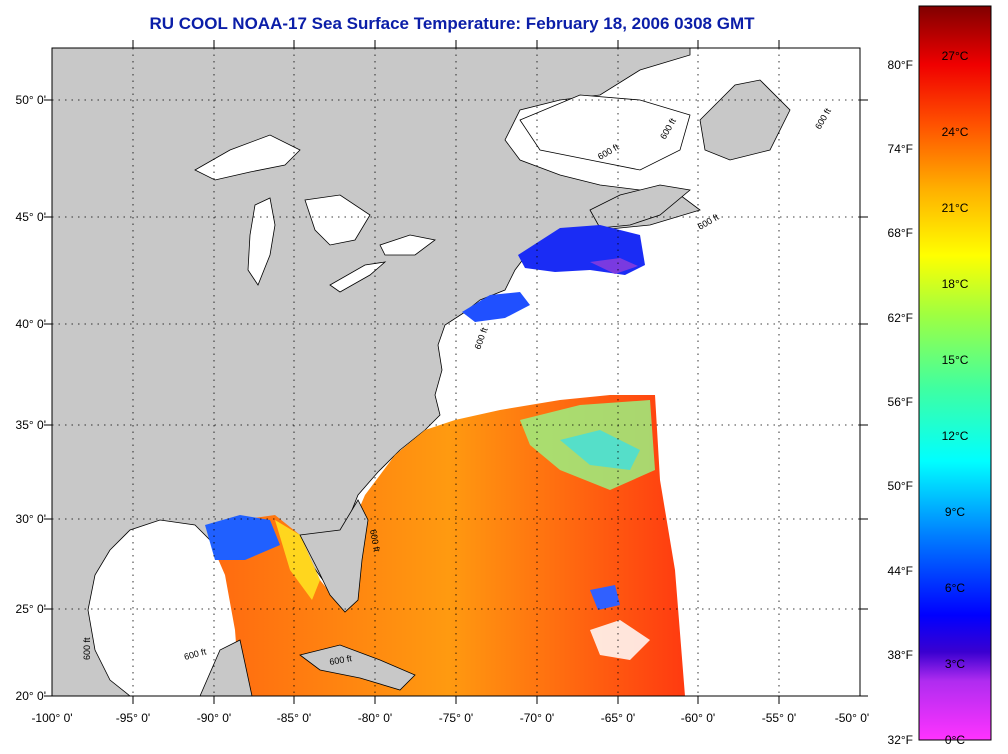 The height and width of the screenshot is (754, 1008). Describe the element at coordinates (900, 571) in the screenshot. I see `colorbar-f-label: 44°F` at that location.